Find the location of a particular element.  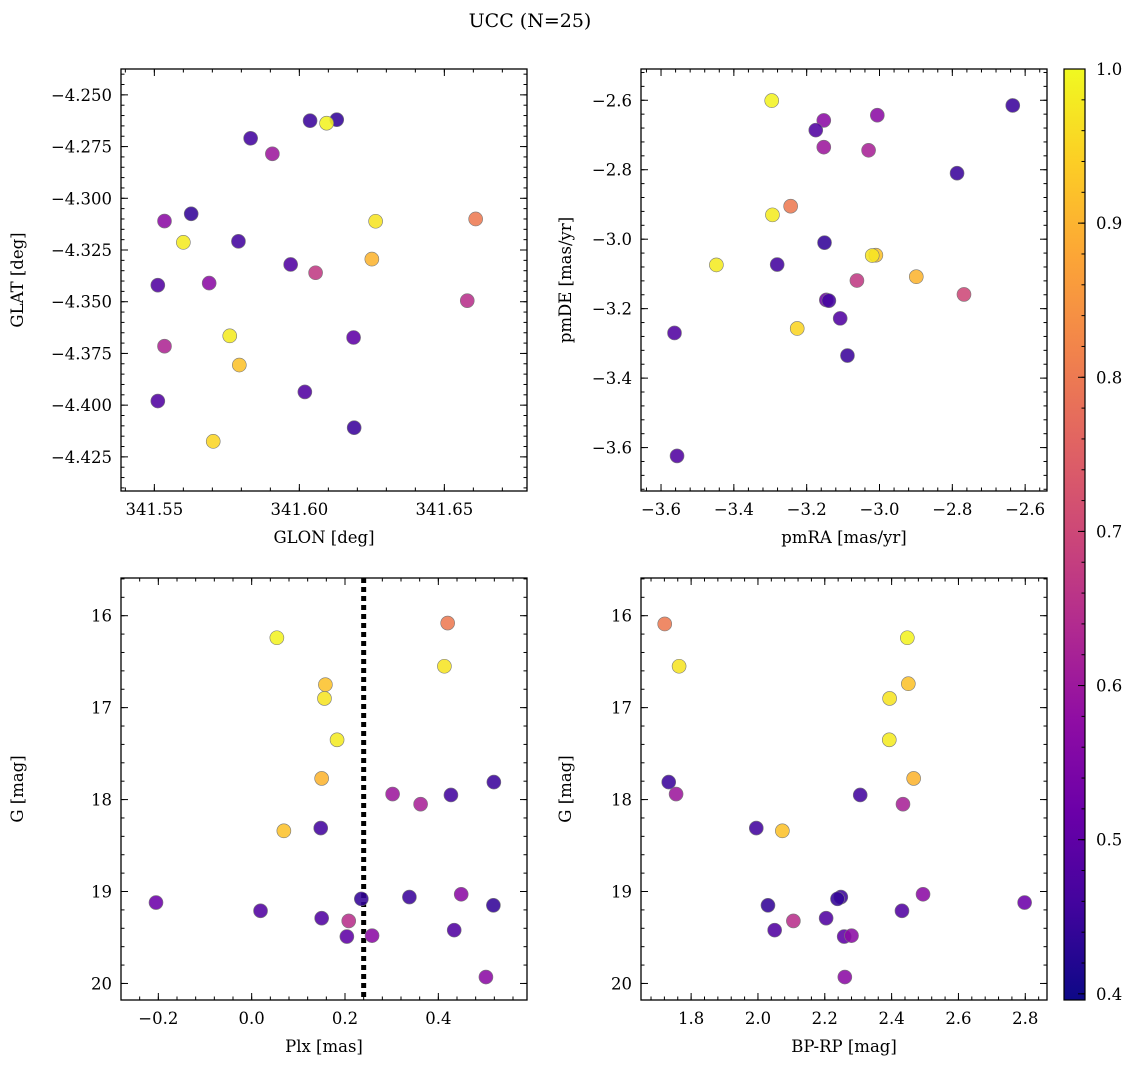

x-tick-label: 341.65 is located at coordinates (444, 509).